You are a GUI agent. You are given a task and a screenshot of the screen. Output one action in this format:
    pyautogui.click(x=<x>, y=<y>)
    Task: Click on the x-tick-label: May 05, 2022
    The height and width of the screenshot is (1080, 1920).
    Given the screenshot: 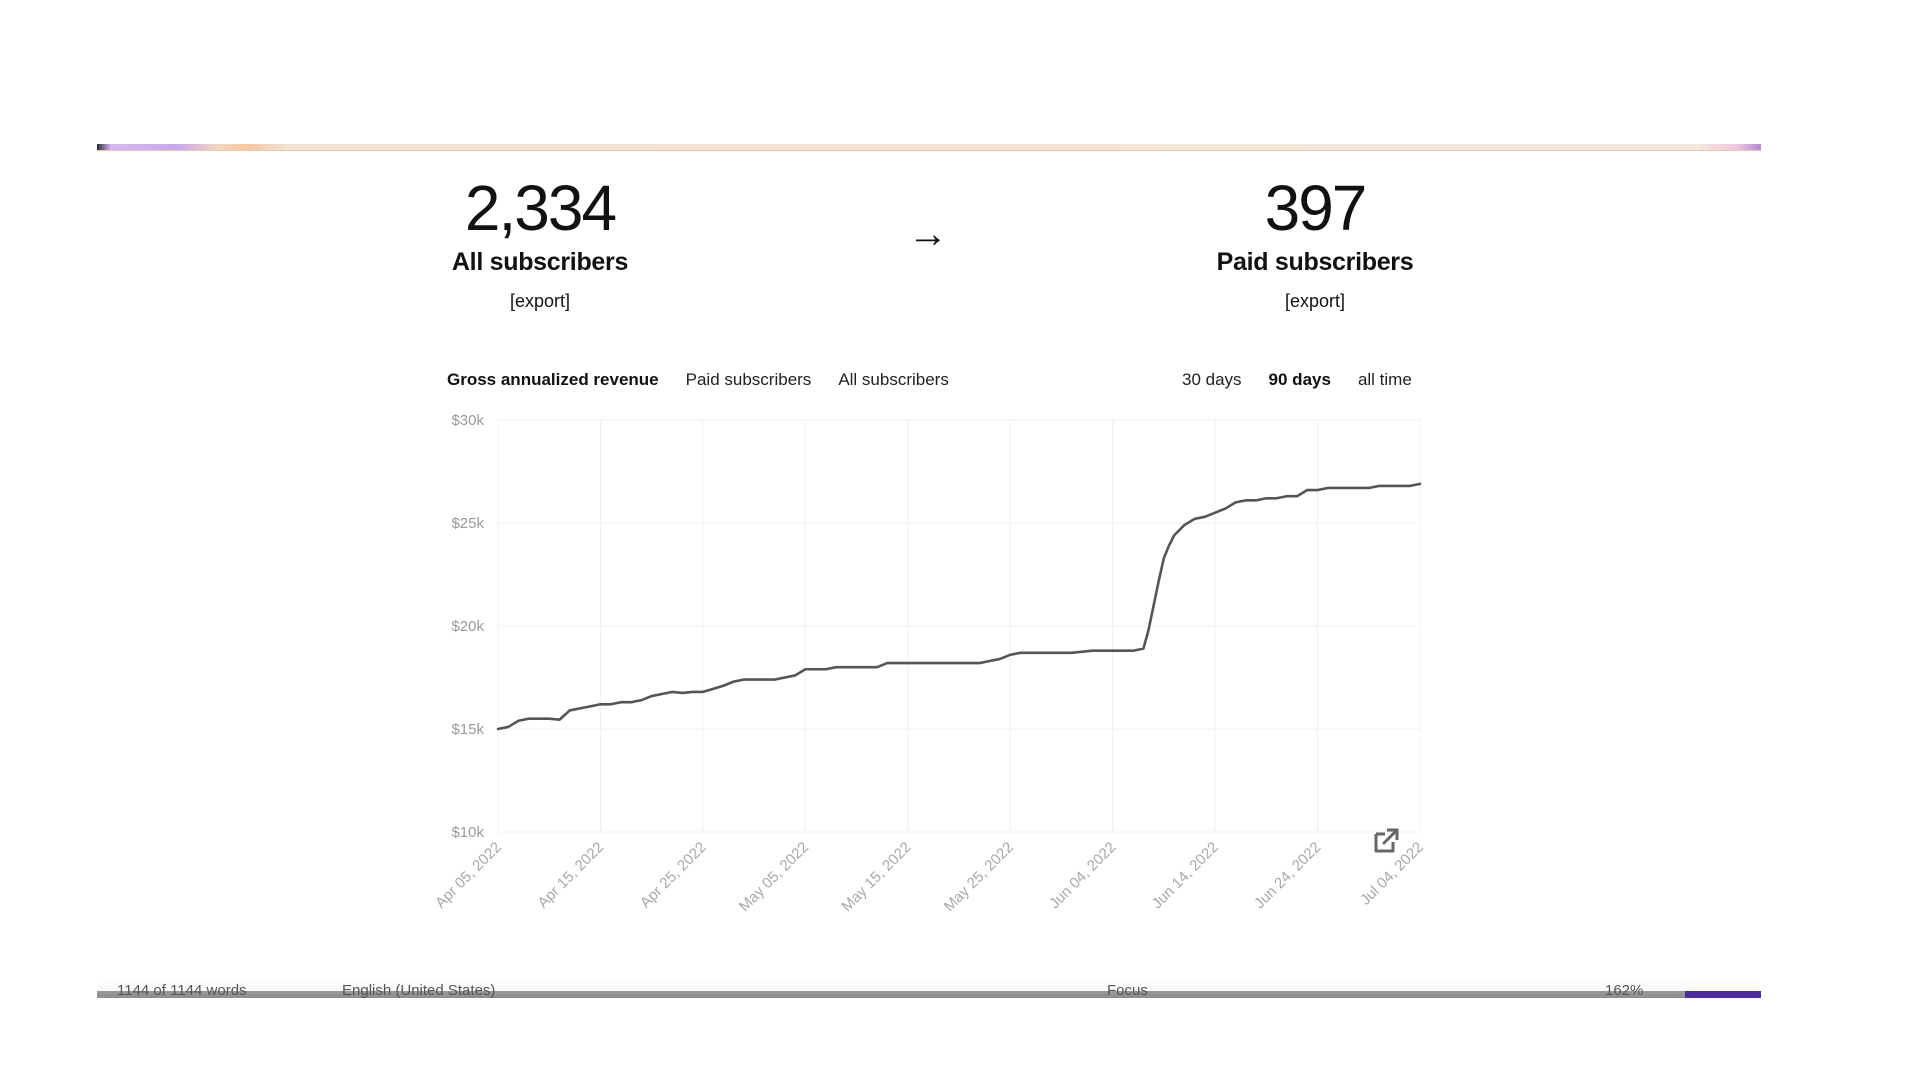 What is the action you would take?
    pyautogui.click(x=774, y=877)
    